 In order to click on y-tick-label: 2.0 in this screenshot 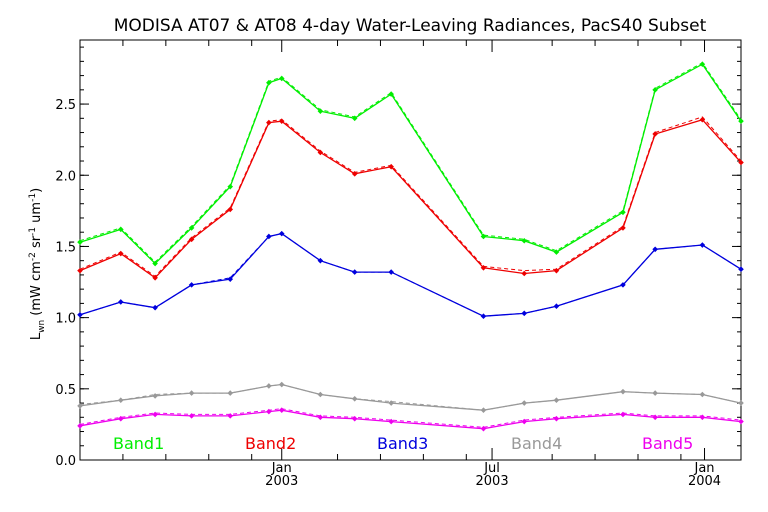, I will do `click(65, 176)`.